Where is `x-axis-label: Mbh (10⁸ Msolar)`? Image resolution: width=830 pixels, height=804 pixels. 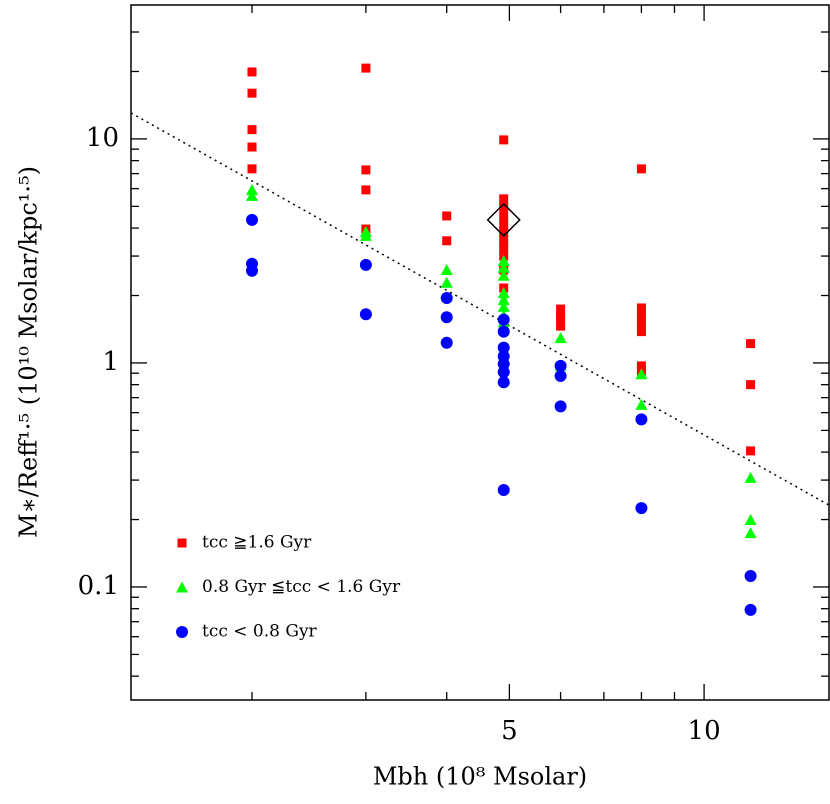
x-axis-label: Mbh (10⁸ Msolar) is located at coordinates (480, 777).